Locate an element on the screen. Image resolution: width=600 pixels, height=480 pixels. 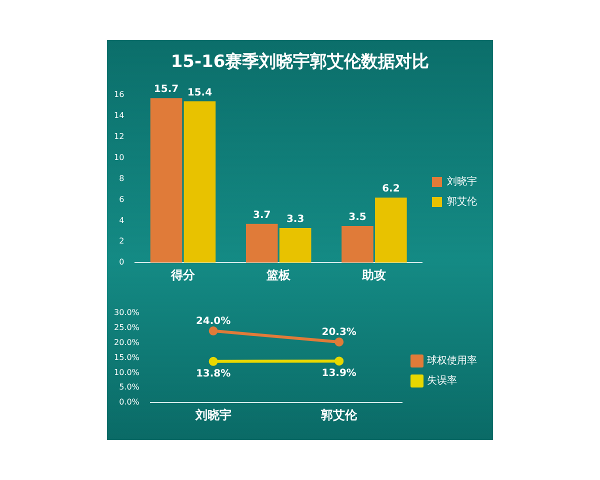
y-tick-label: 16 is located at coordinates (119, 95).